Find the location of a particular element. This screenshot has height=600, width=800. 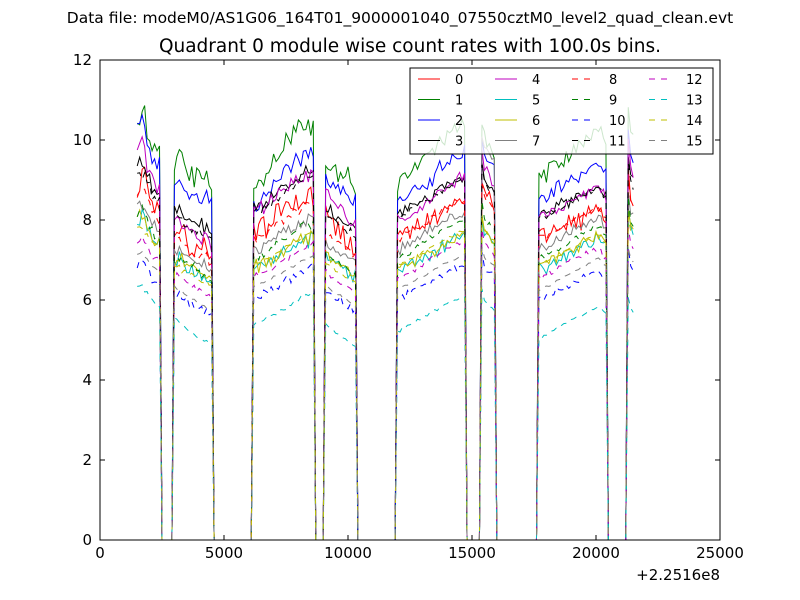

x-tick-label: 5000 is located at coordinates (224, 553).